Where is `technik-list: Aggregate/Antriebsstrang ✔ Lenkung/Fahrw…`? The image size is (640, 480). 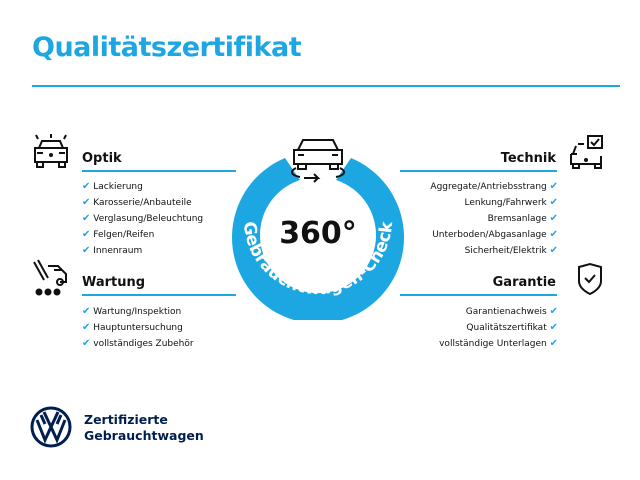
technik-list: Aggregate/Antriebsstrang ✔ Lenkung/Fahrw… is located at coordinates (494, 219).